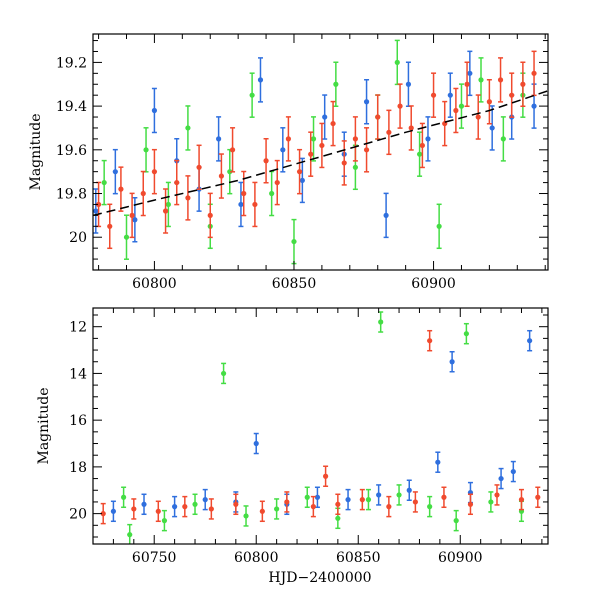 The height and width of the screenshot is (600, 600). Describe the element at coordinates (71, 195) in the screenshot. I see `y-tick-label: 19.8` at that location.